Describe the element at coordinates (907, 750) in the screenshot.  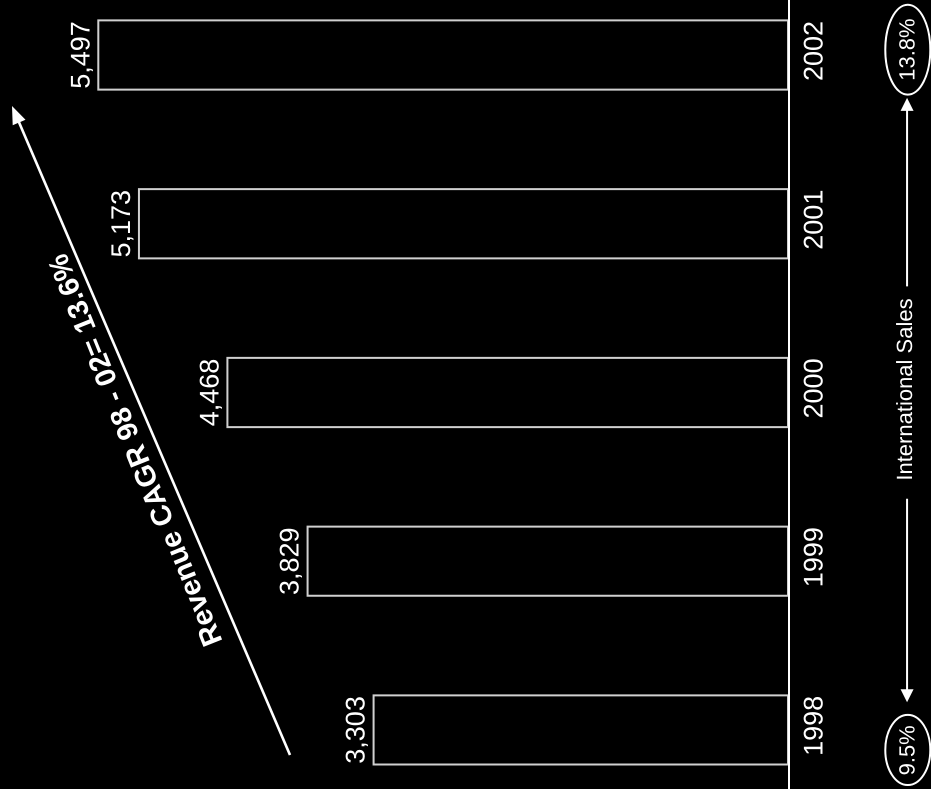
I see `text: 9.5%` at that location.